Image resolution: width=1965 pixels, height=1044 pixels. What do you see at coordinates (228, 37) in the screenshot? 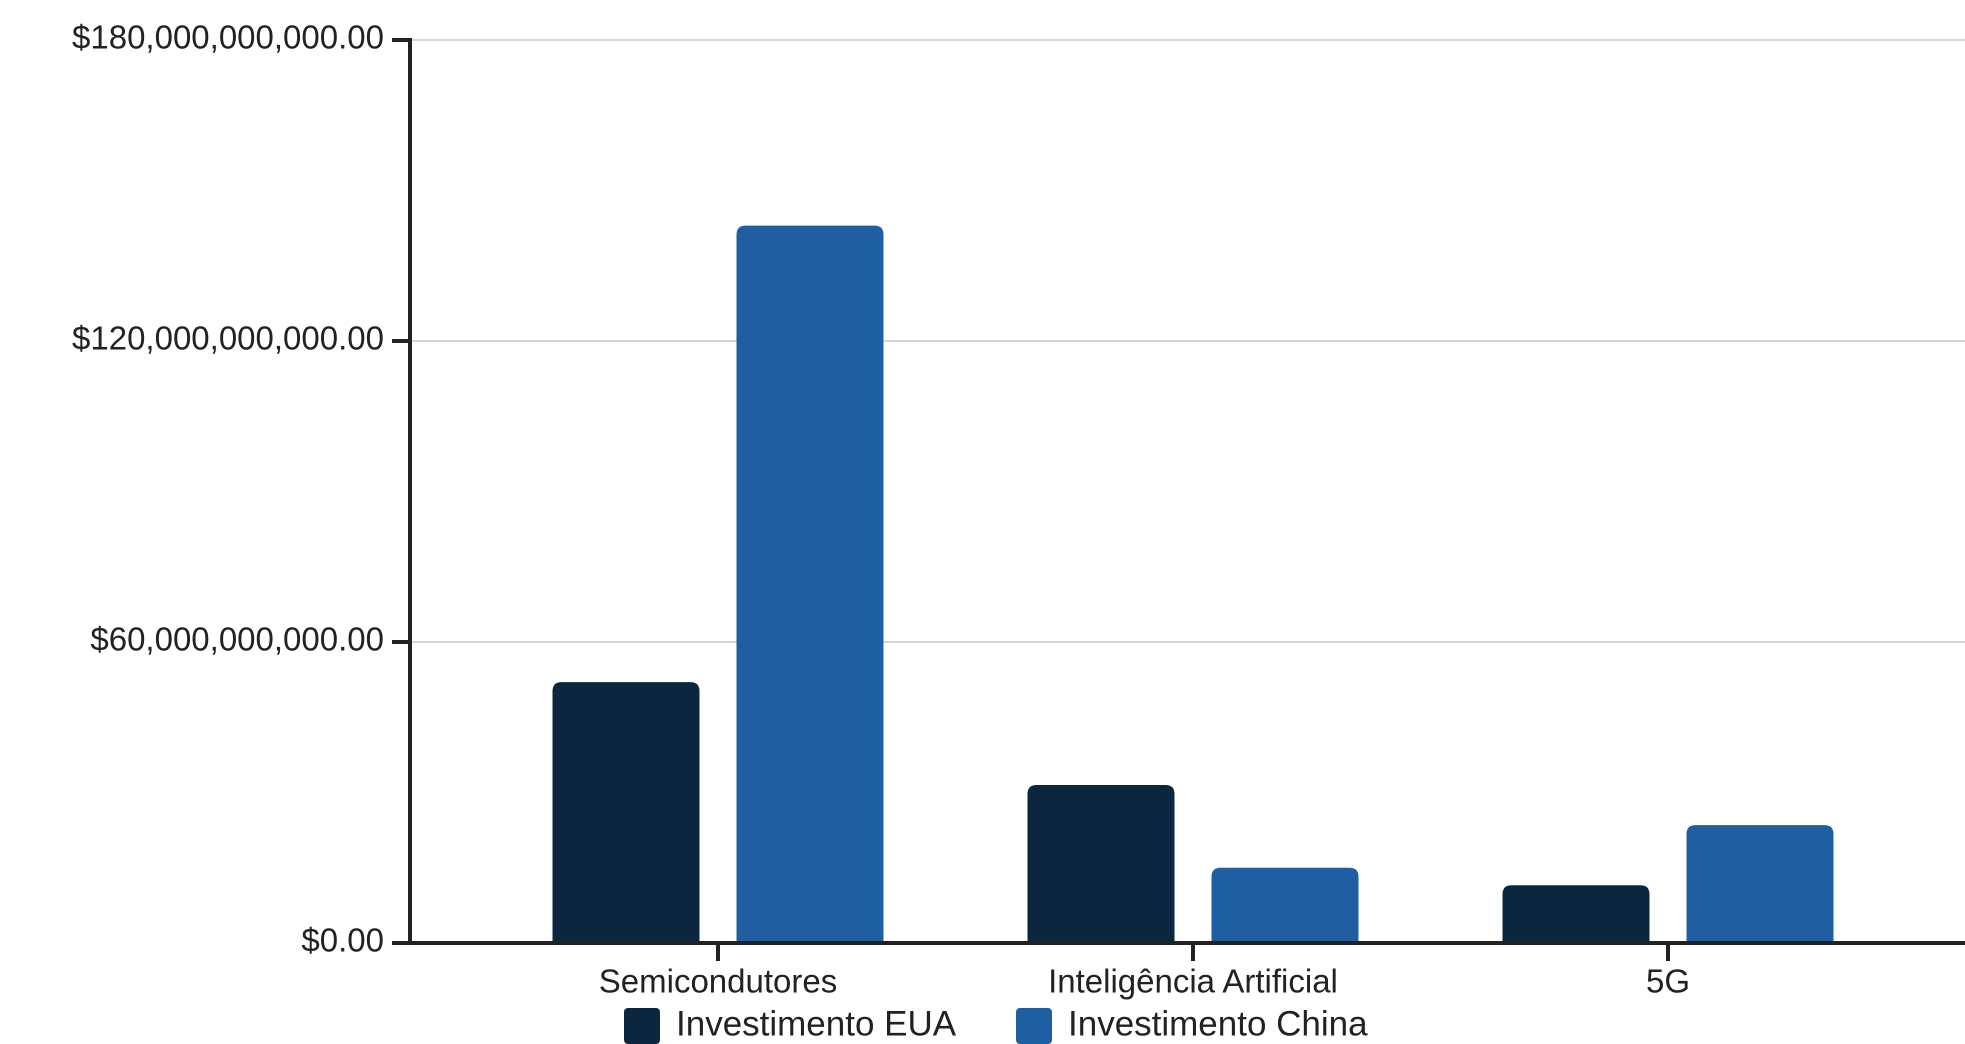
I see `y-tick-label-3: $180,000,000,000.00` at bounding box center [228, 37].